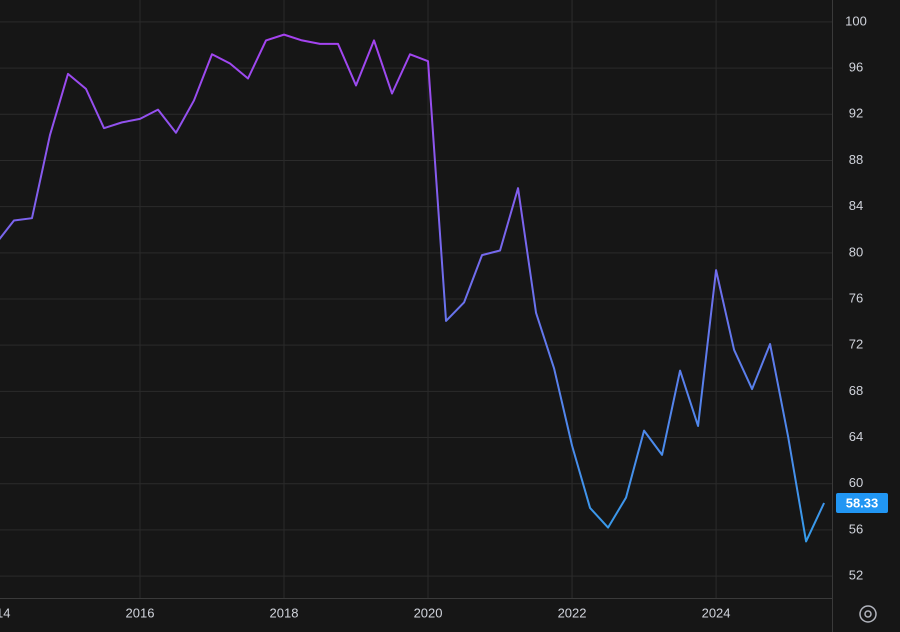 The height and width of the screenshot is (632, 900). I want to click on x-tick-label: 2018, so click(284, 612).